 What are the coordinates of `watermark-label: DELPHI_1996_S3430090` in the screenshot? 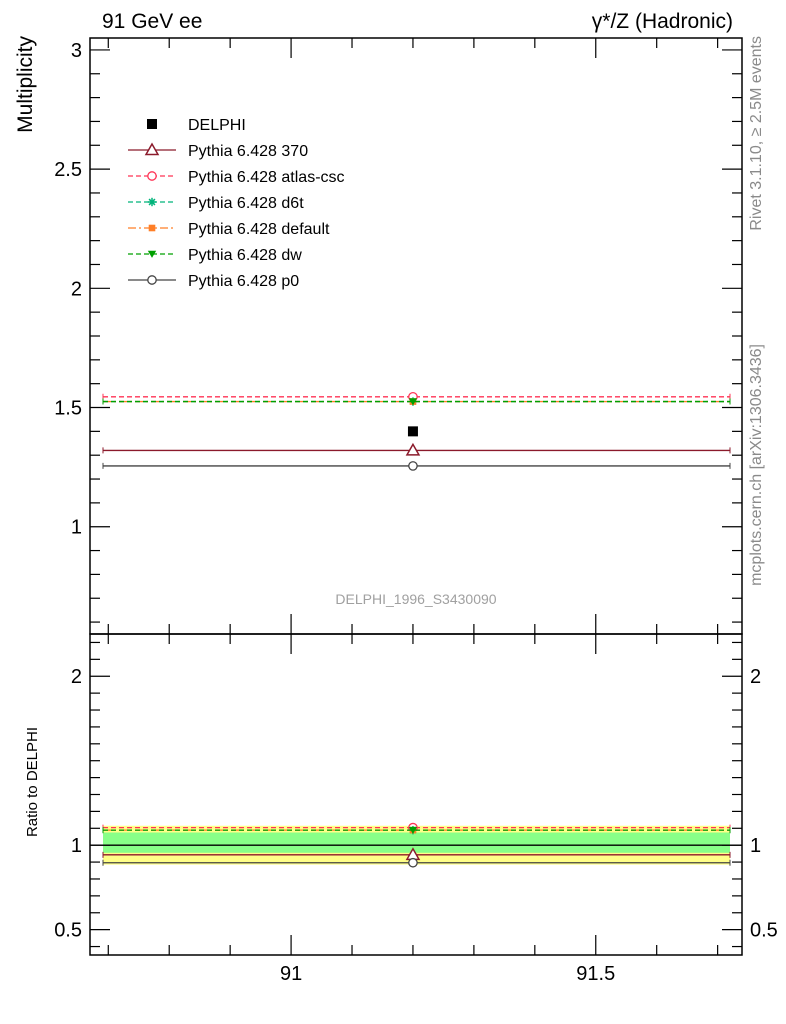 It's located at (415, 599).